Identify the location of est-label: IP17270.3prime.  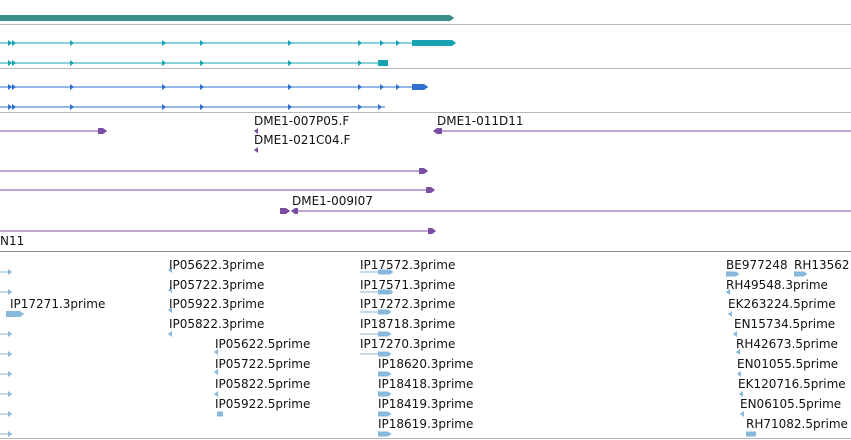
(408, 344).